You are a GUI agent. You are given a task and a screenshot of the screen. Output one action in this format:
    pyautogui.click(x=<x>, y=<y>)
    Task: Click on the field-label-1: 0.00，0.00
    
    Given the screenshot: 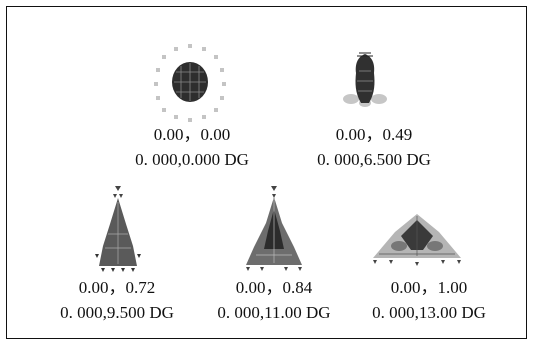 What is the action you would take?
    pyautogui.click(x=192, y=134)
    